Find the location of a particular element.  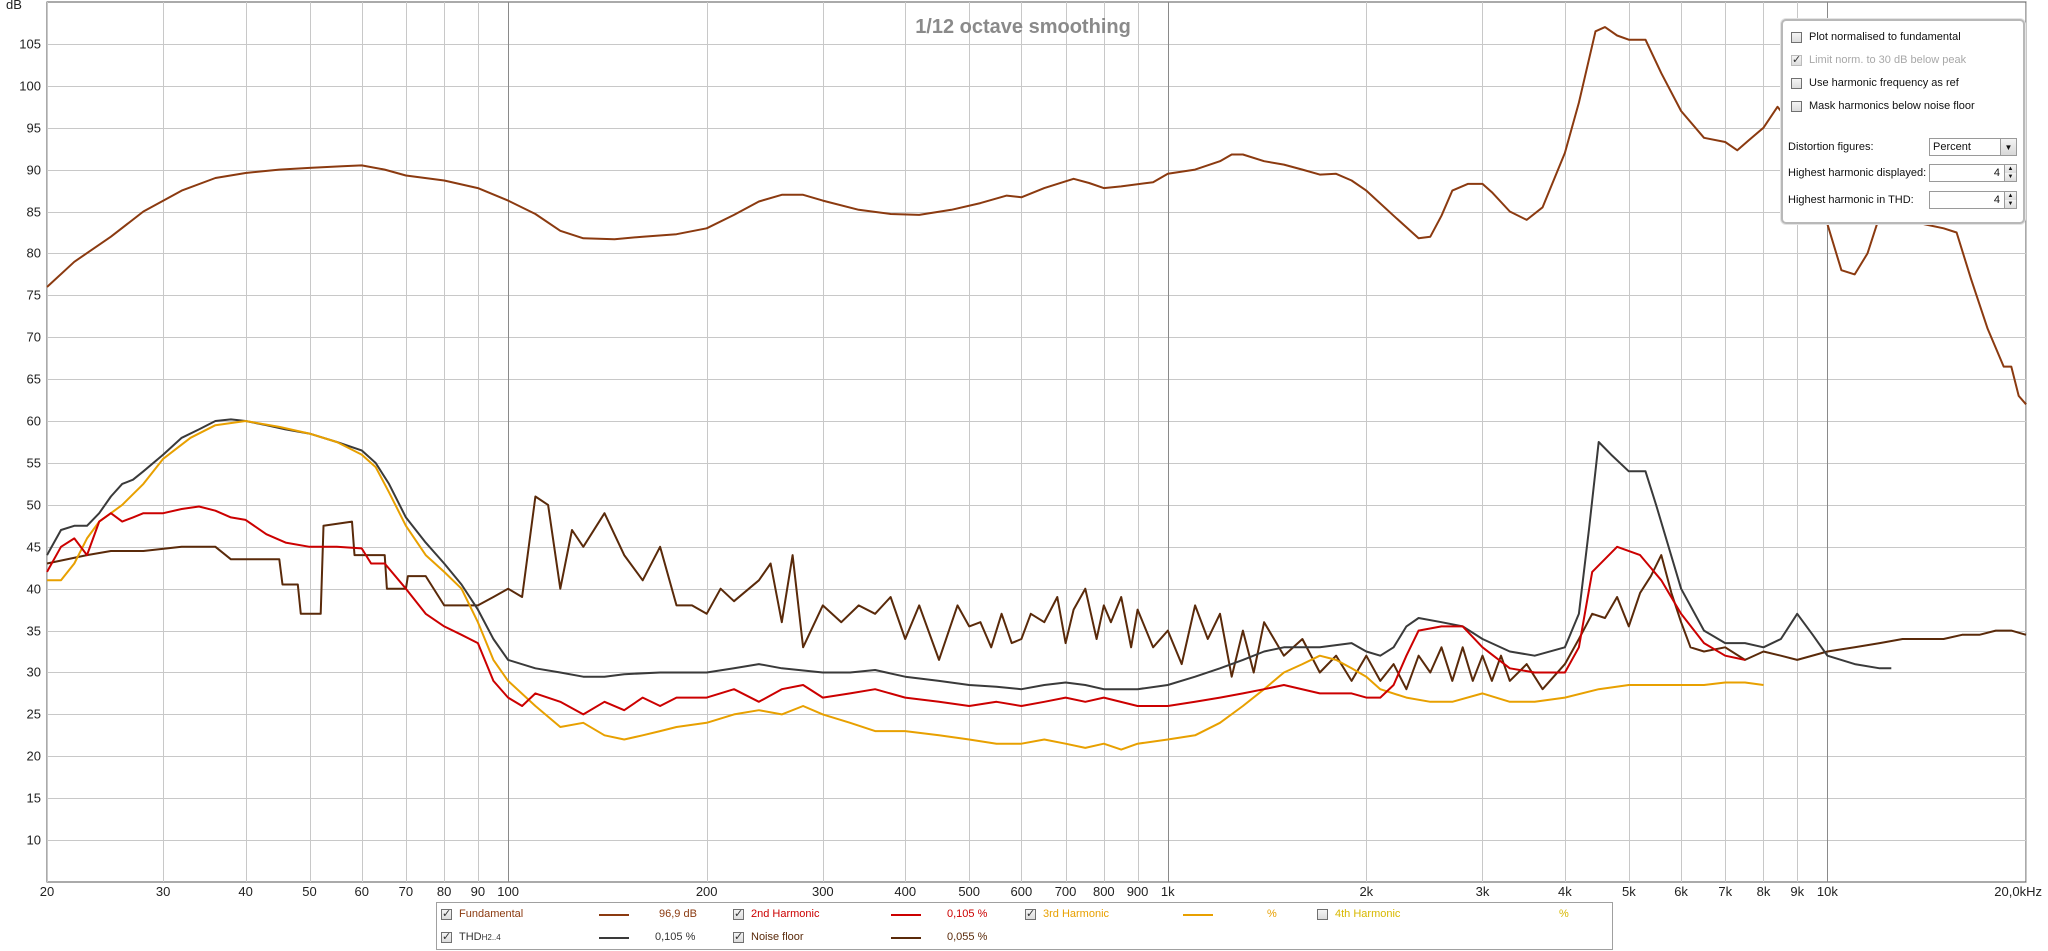

x-tick-label: 400 is located at coordinates (905, 891).